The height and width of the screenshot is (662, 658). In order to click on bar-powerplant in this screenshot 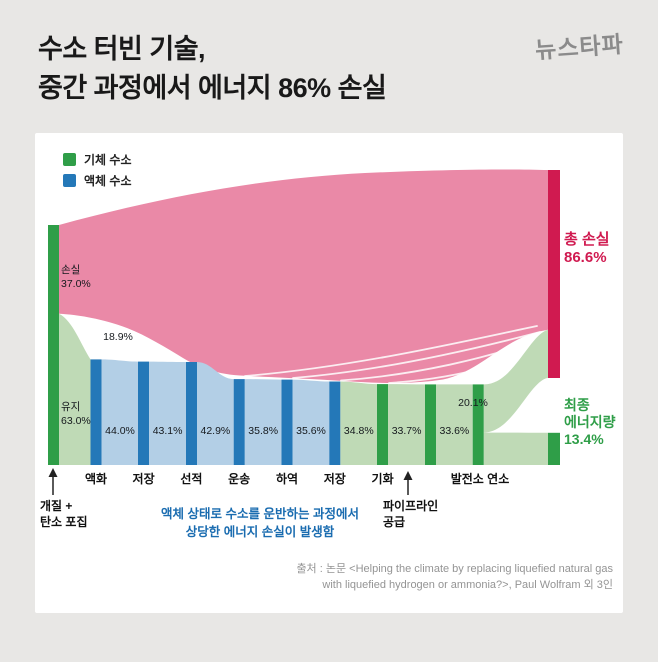, I will do `click(478, 424)`.